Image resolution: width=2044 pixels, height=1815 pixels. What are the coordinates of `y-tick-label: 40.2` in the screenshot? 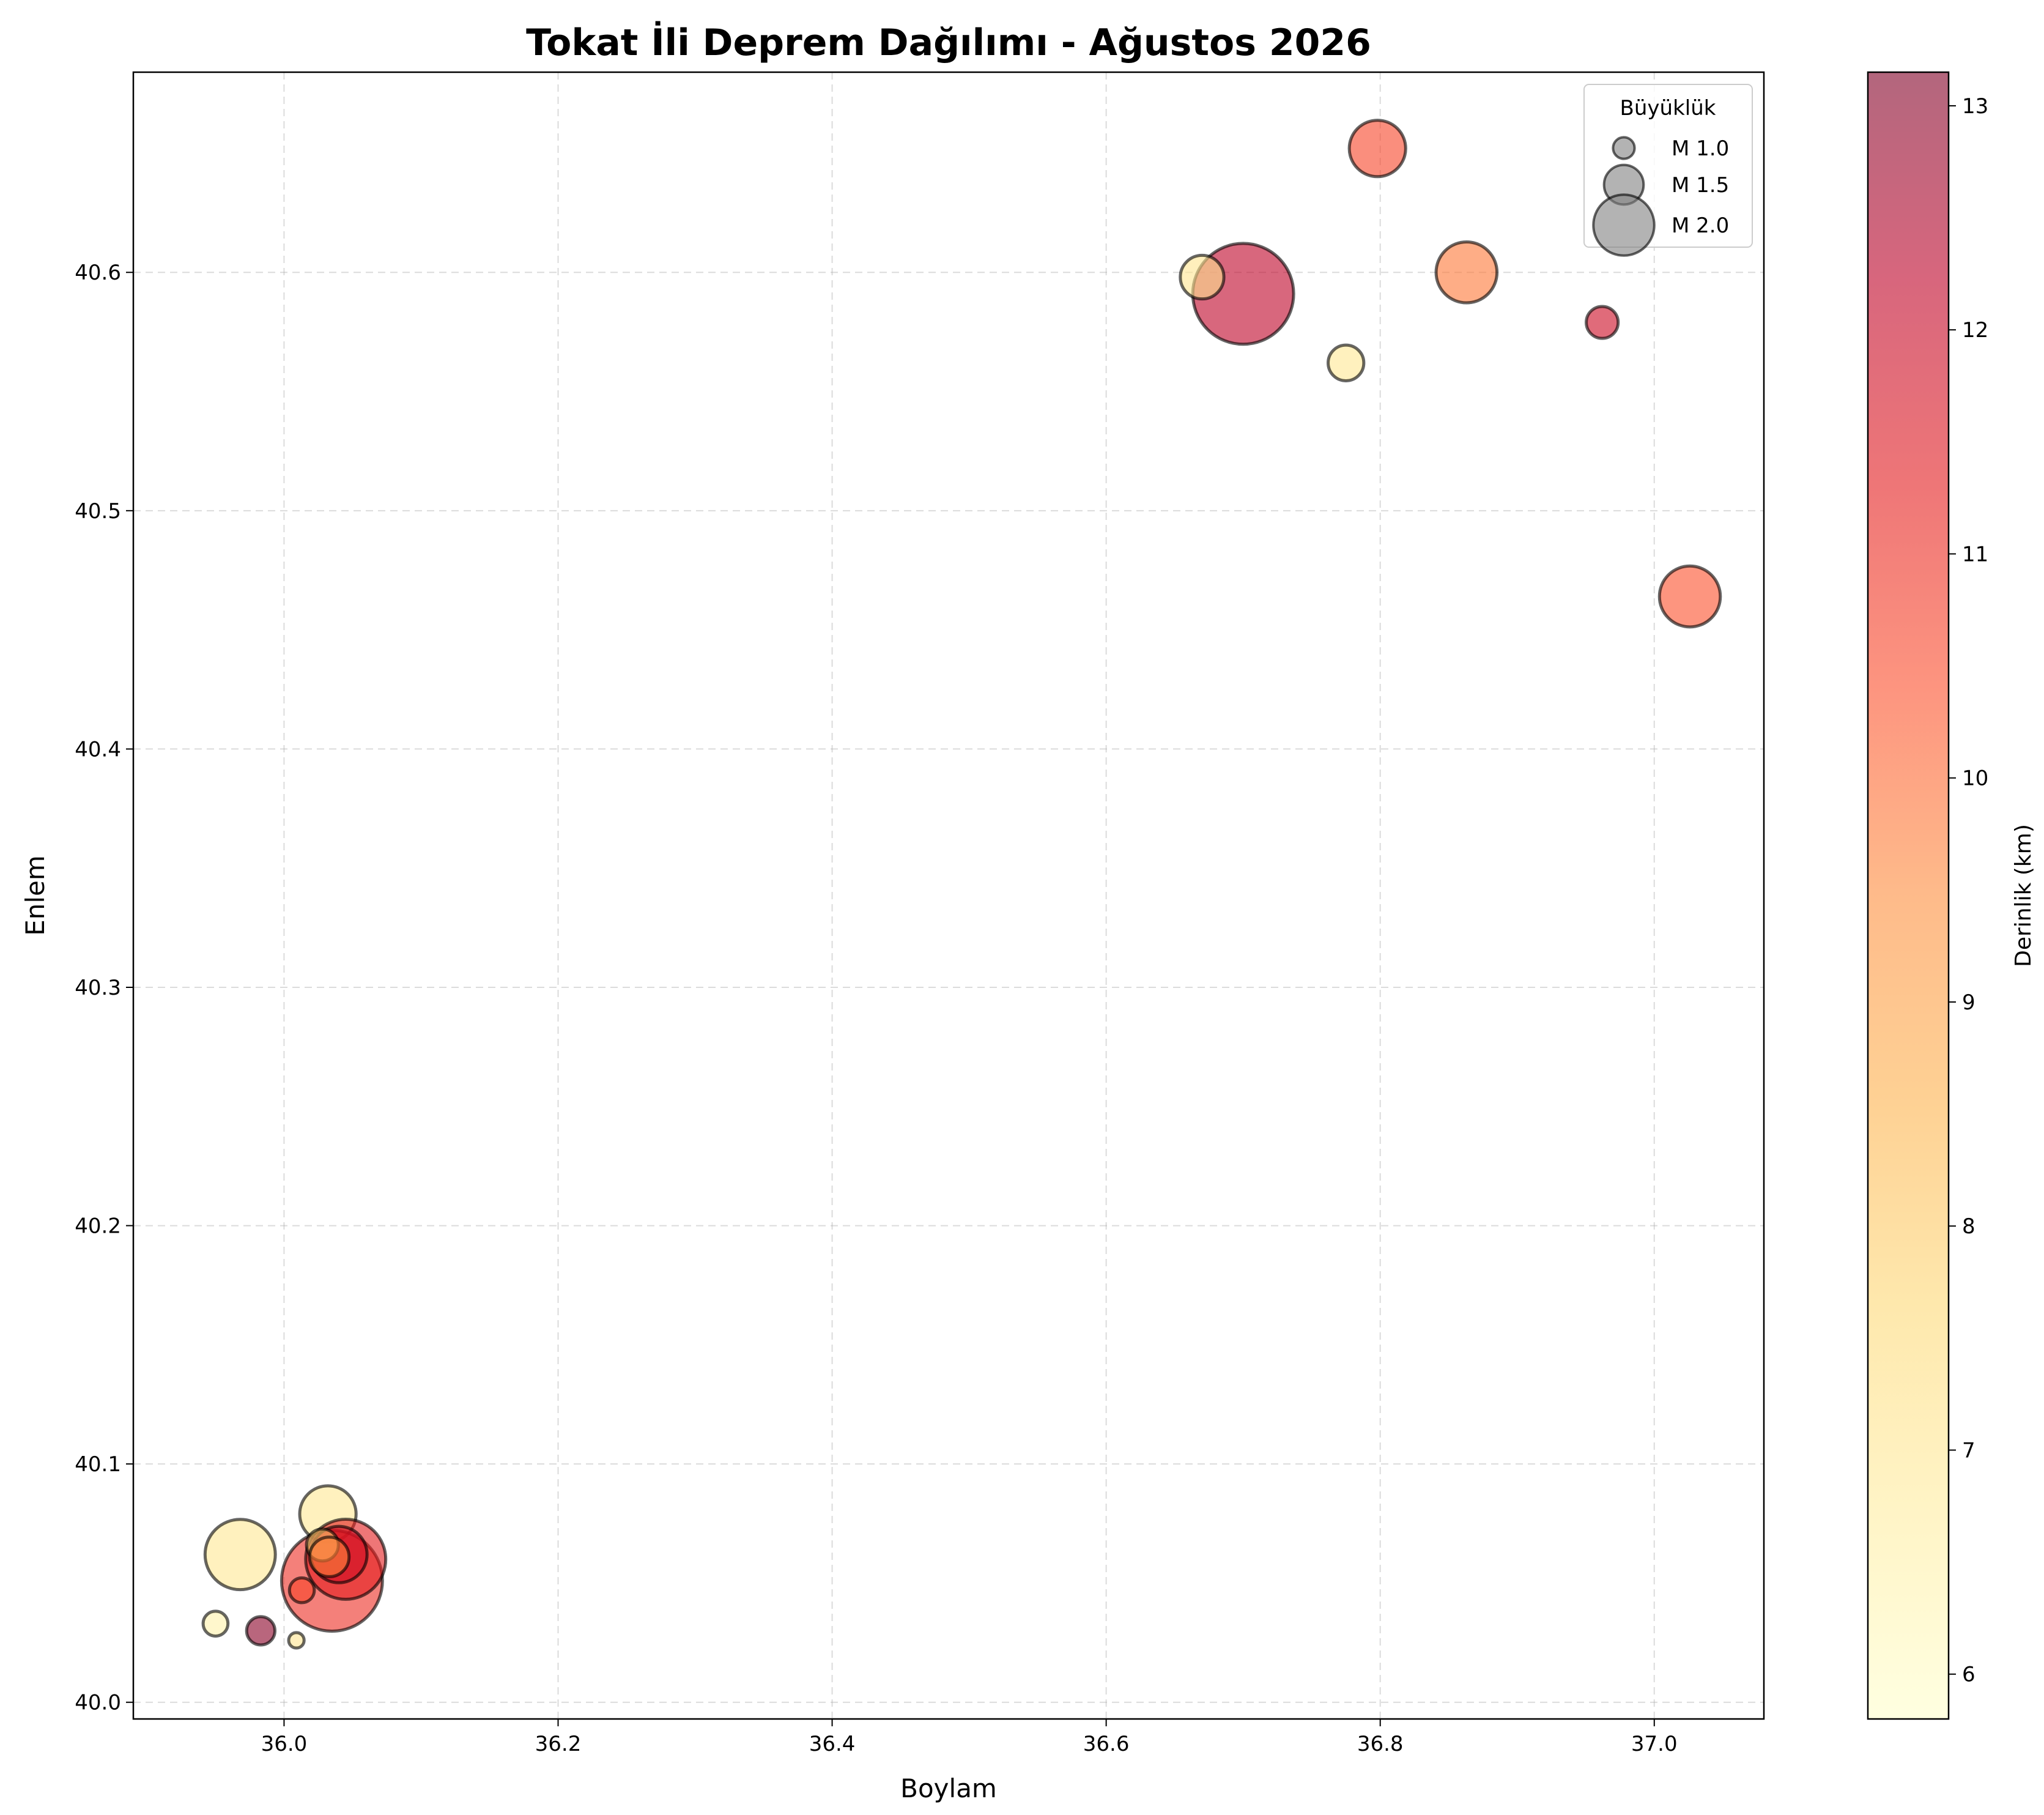 It's located at (98, 1226).